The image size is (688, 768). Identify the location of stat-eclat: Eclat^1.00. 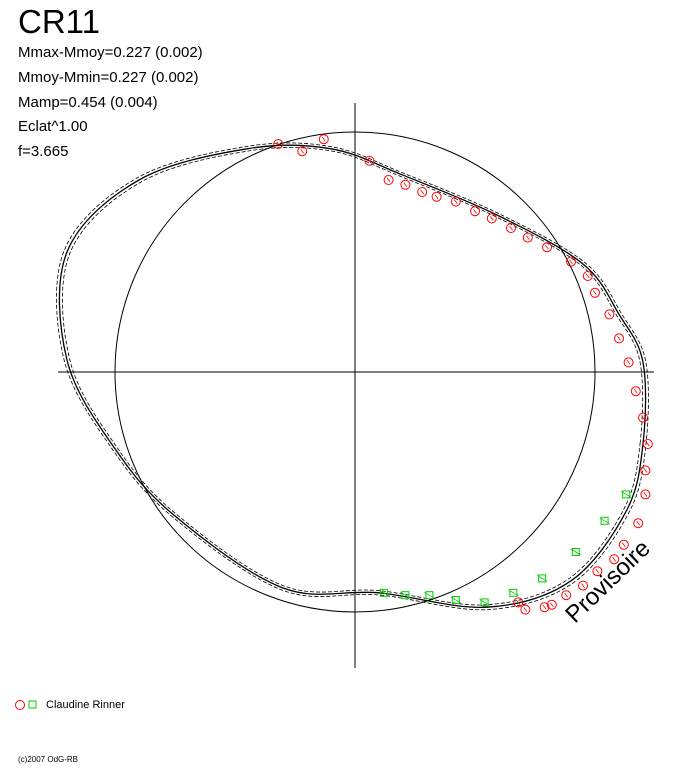
(53, 126).